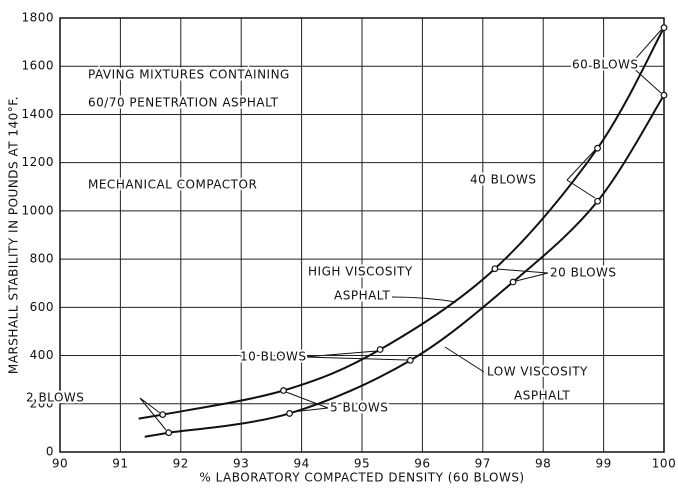  Describe the element at coordinates (60, 464) in the screenshot. I see `x-tick-label: 90` at that location.